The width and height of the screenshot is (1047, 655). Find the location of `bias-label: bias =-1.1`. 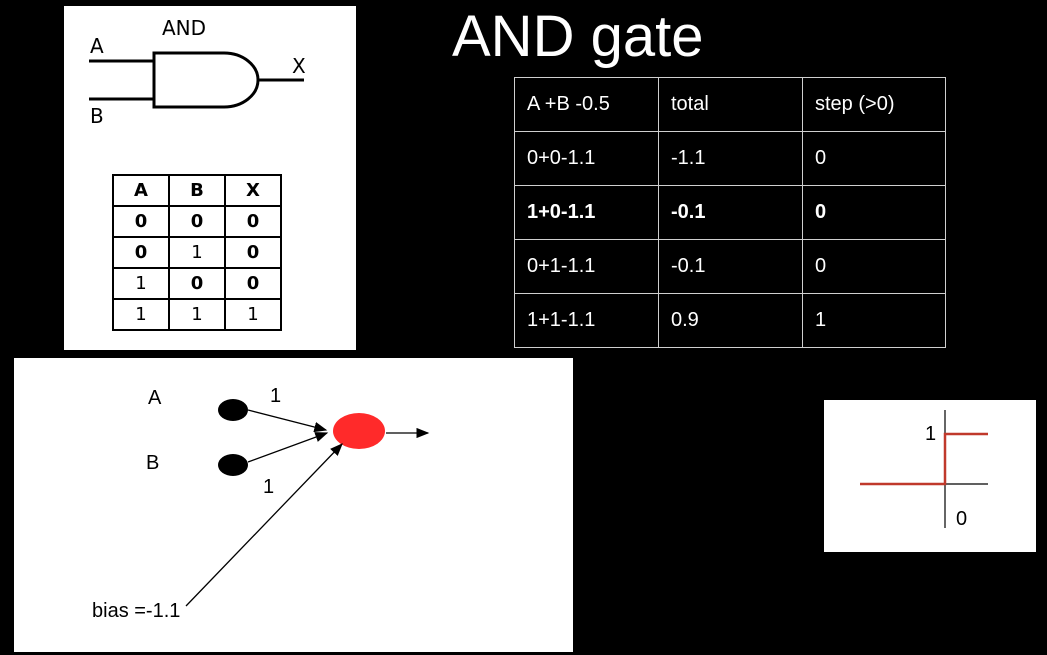

bias-label: bias =-1.1 is located at coordinates (136, 611).